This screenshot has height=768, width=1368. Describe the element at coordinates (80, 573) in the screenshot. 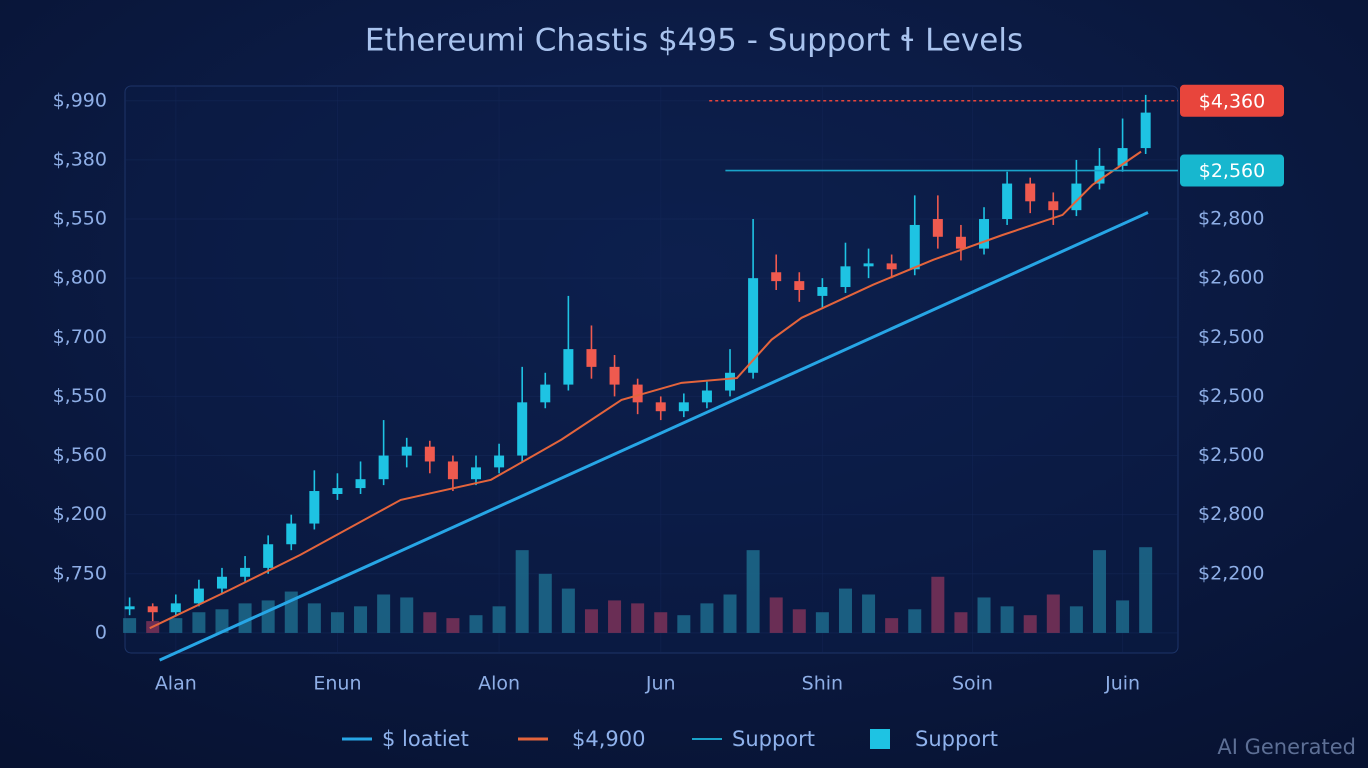

I see `y-tick-label: $,750` at that location.